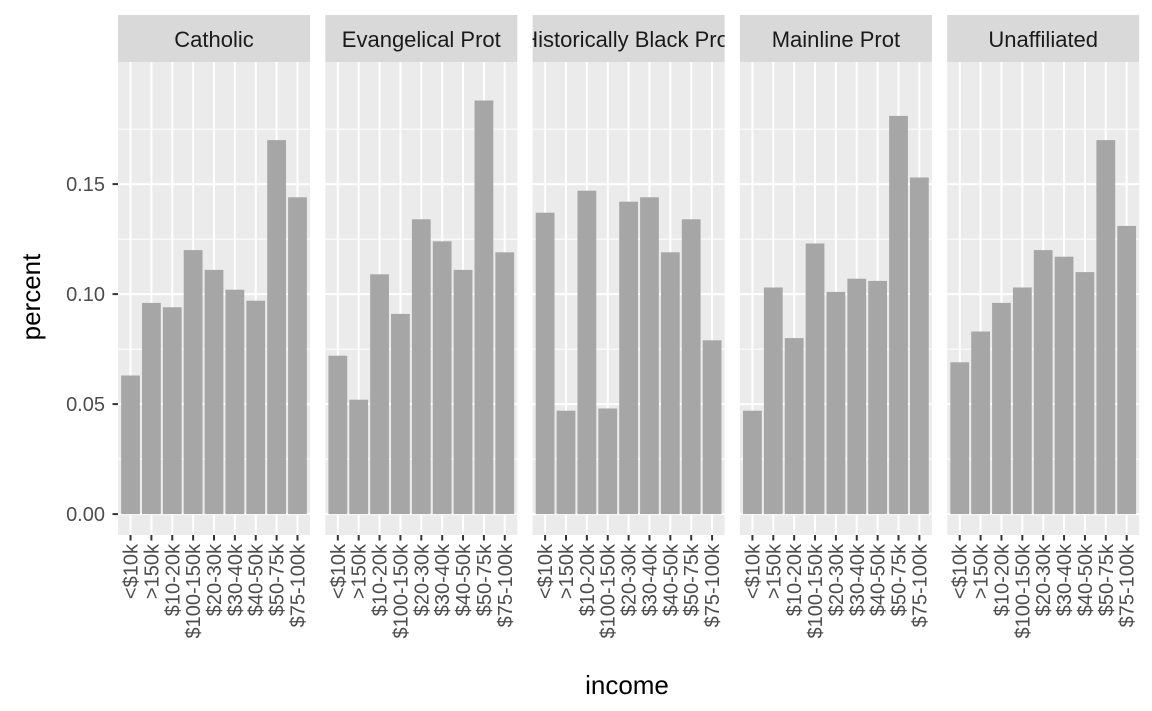 The width and height of the screenshot is (1152, 711). Describe the element at coordinates (85, 405) in the screenshot. I see `y-tick-label: 0.05` at that location.